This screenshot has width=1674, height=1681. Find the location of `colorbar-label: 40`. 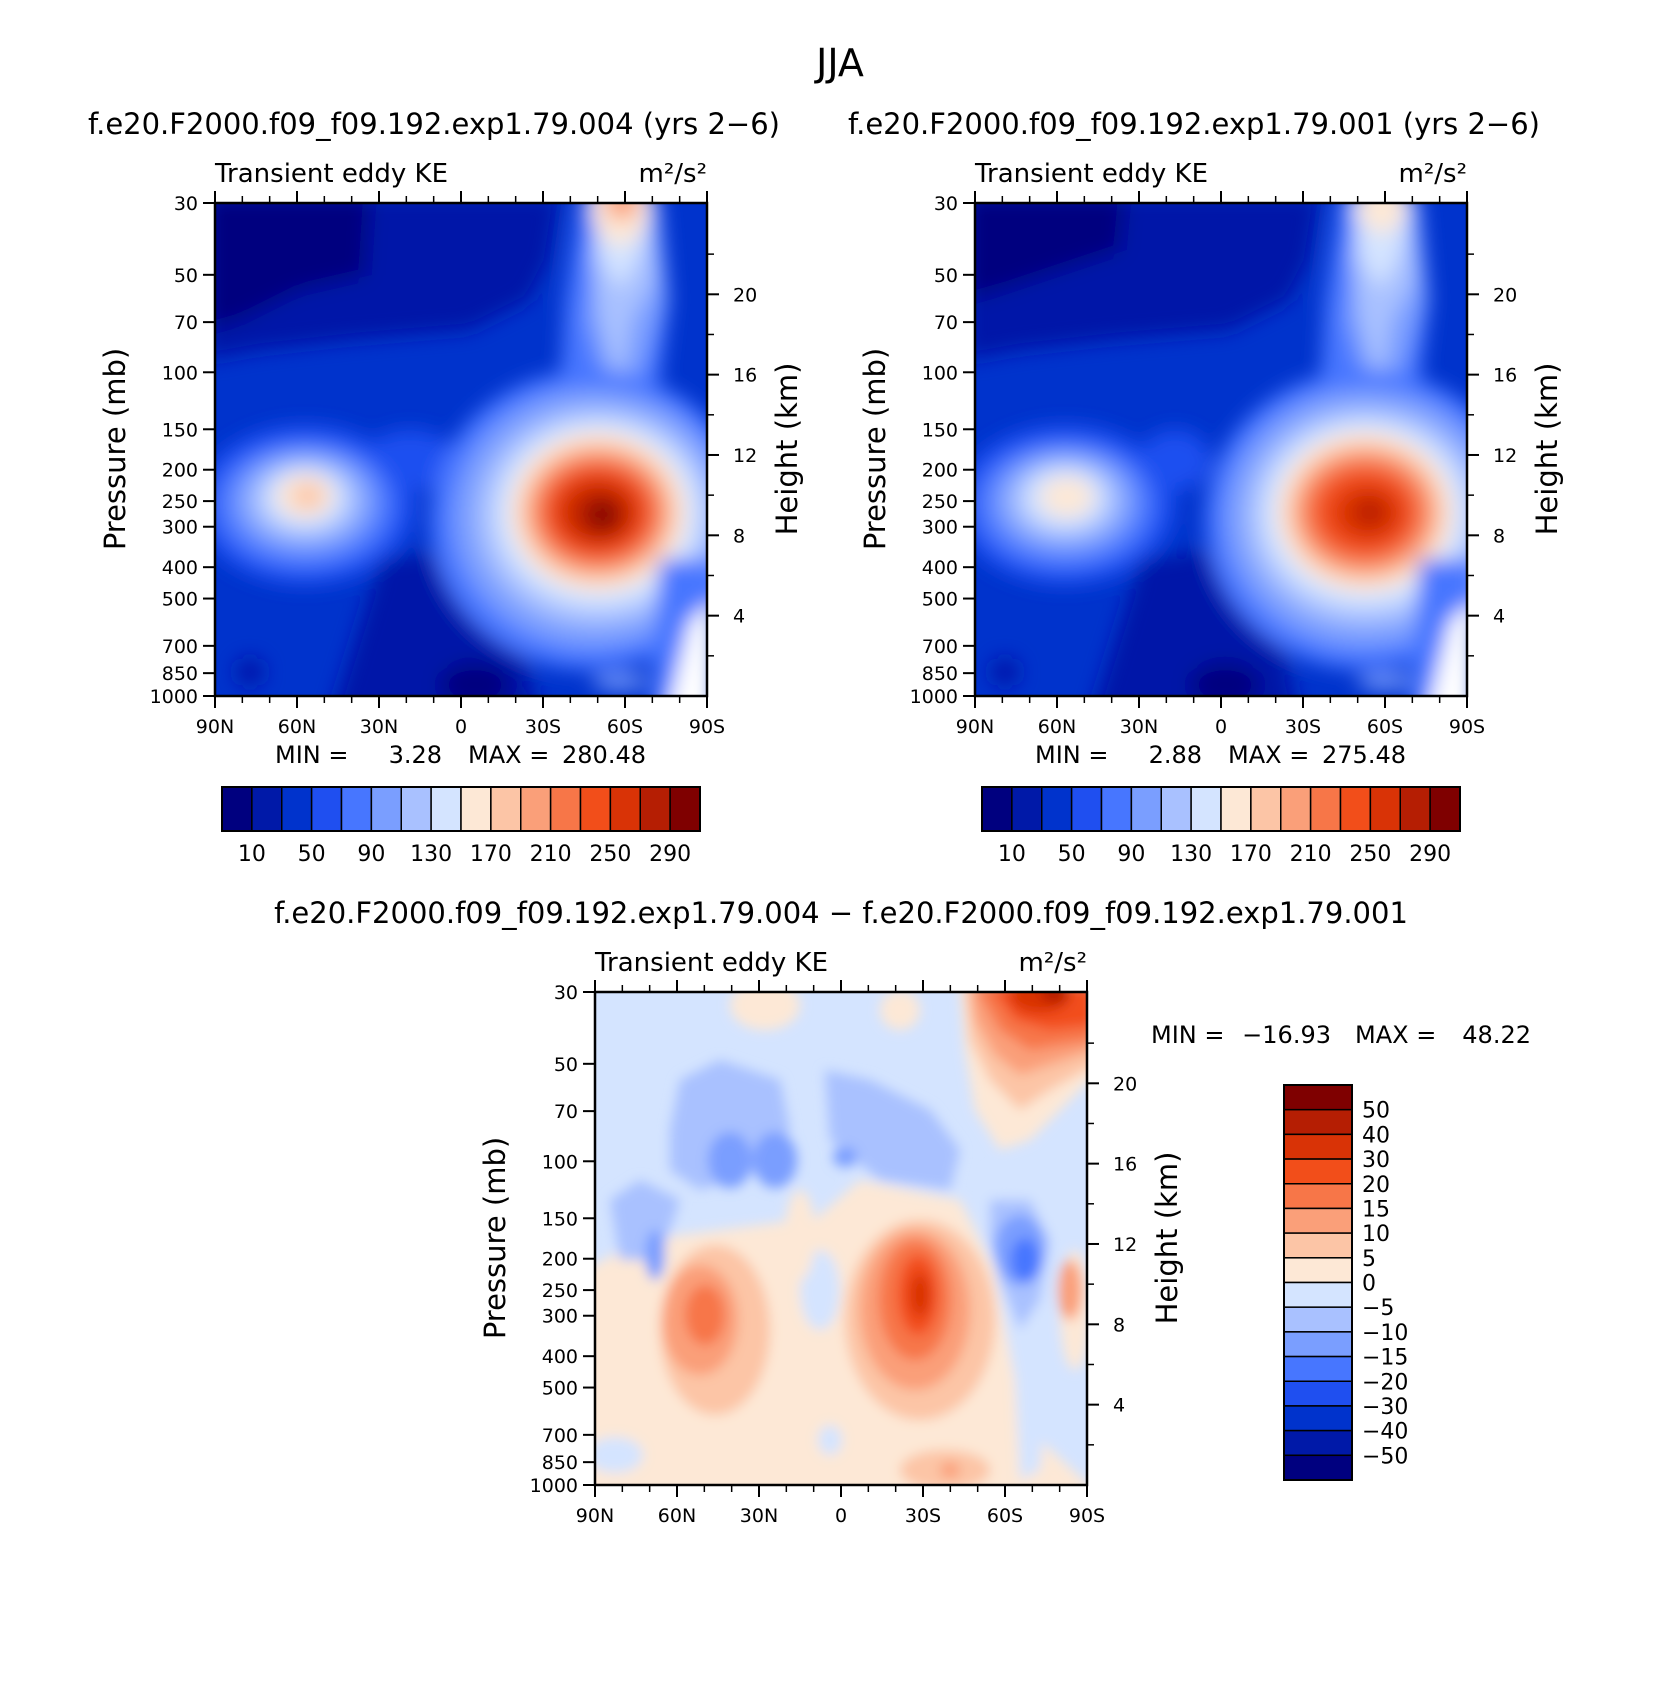

colorbar-label: 40 is located at coordinates (1376, 1135).